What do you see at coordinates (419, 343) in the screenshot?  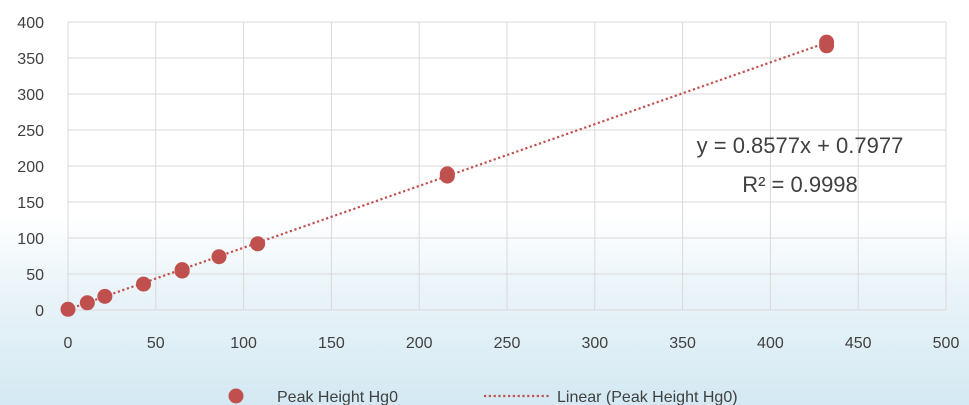 I see `x-tick-label: 200` at bounding box center [419, 343].